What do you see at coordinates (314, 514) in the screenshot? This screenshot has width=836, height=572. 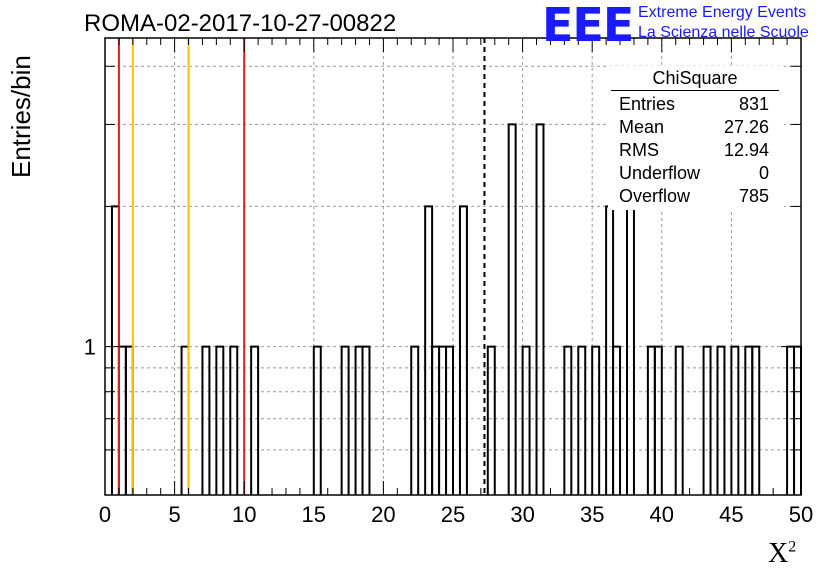 I see `x-tick-label: 15` at bounding box center [314, 514].